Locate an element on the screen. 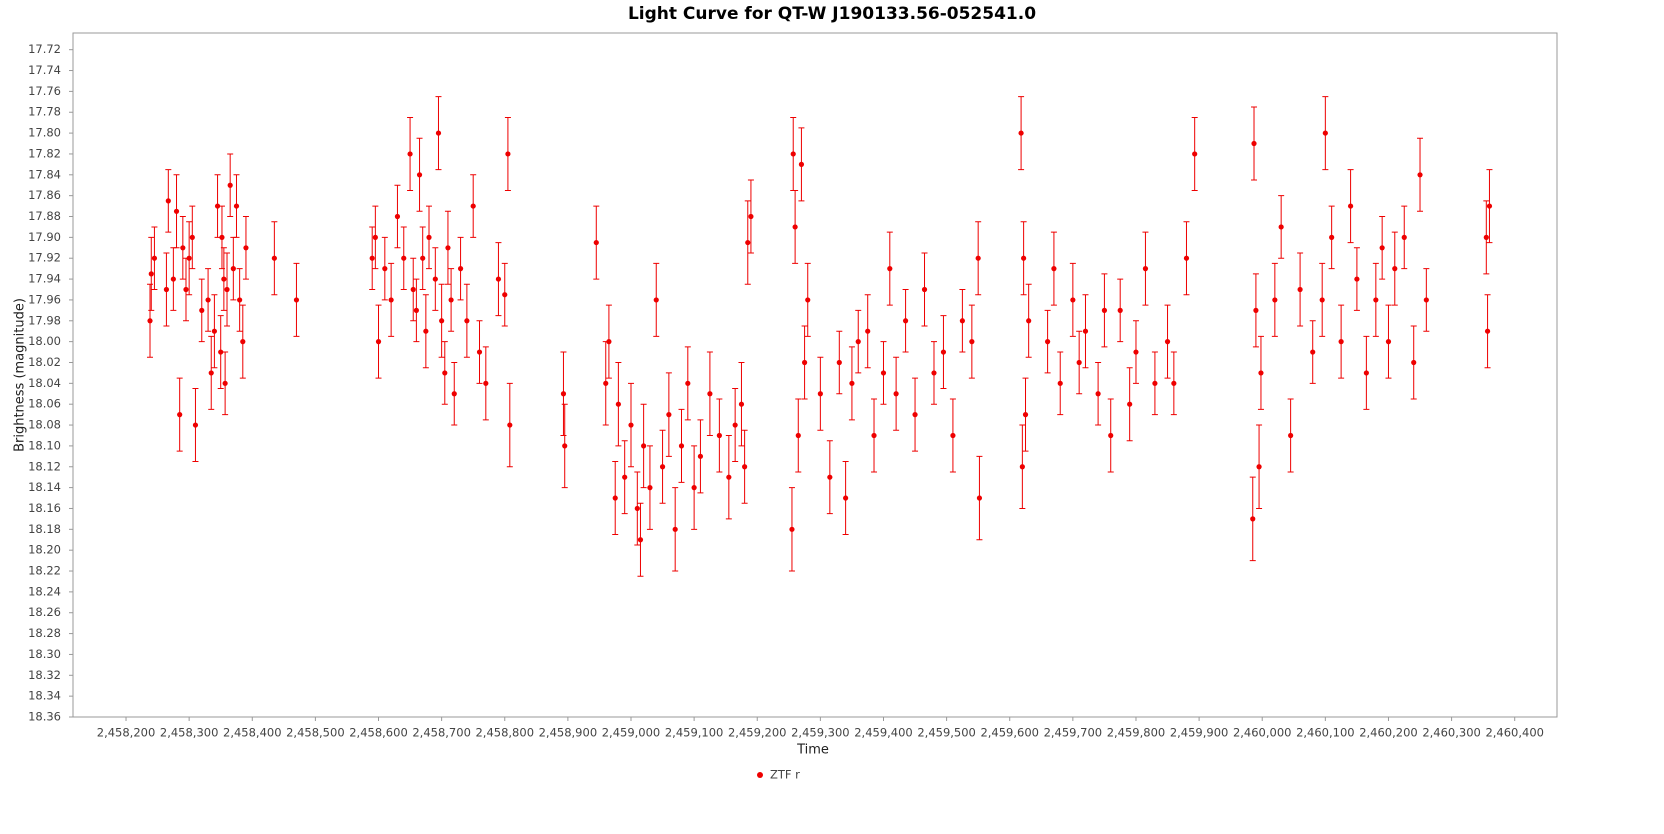  y-tick-label: 17.88 is located at coordinates (44, 216).